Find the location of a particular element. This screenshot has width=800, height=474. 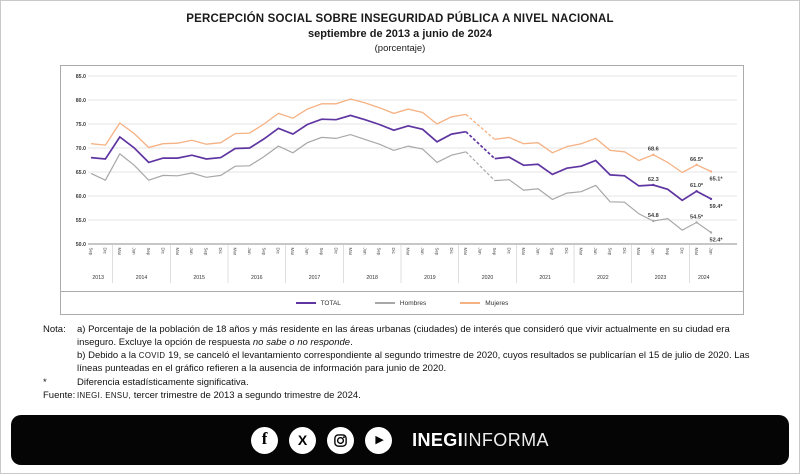

mujeres-line-swatch is located at coordinates (470, 303).